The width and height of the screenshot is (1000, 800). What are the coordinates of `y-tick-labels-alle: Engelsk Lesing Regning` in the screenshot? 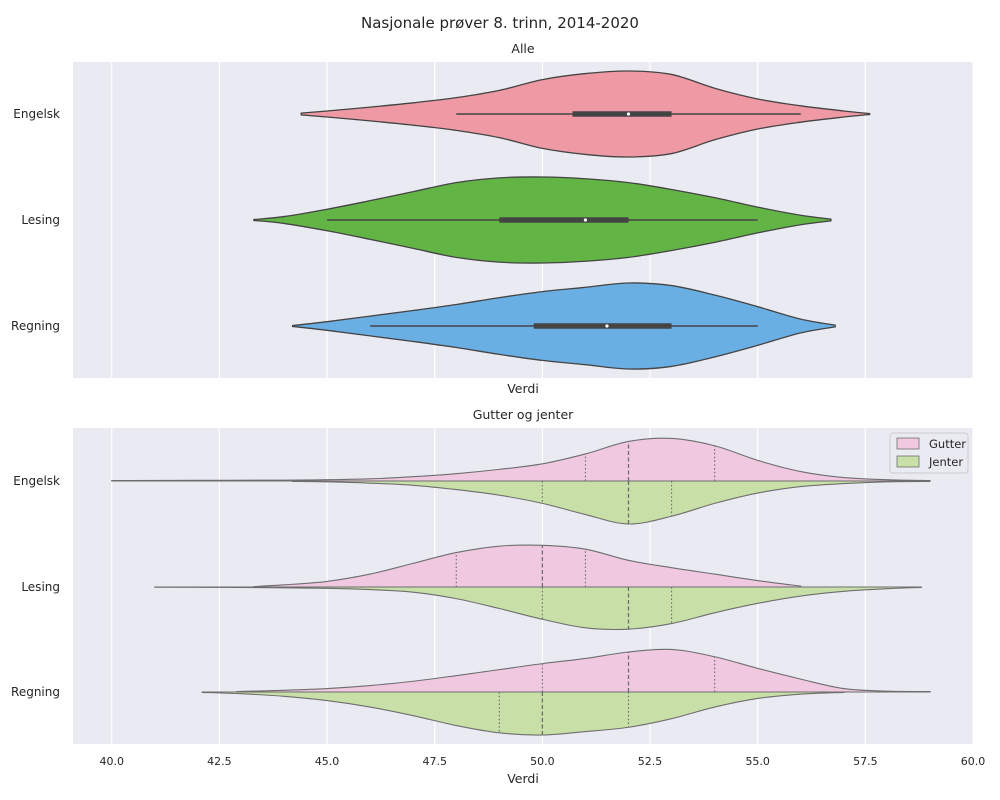 It's located at (35, 220).